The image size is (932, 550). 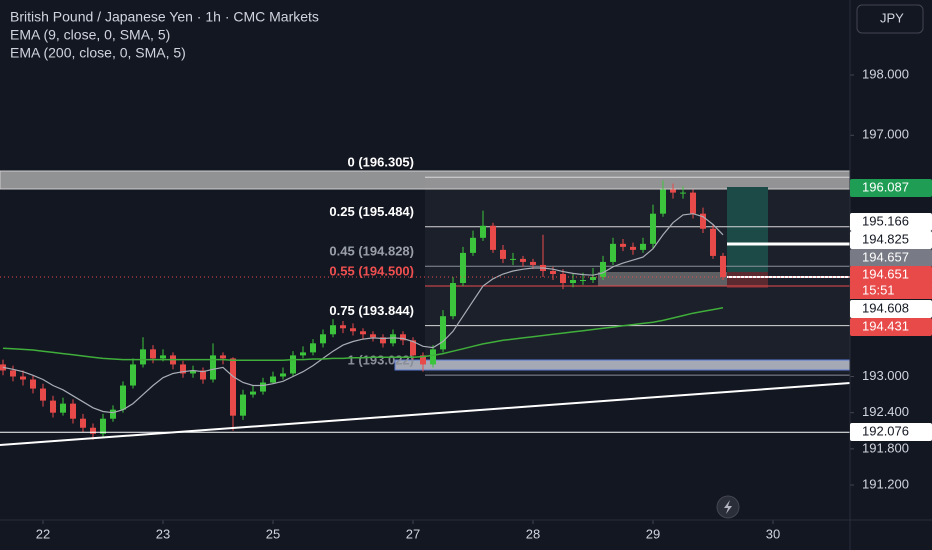 What do you see at coordinates (885, 73) in the screenshot?
I see `y-tick-label: 198.000` at bounding box center [885, 73].